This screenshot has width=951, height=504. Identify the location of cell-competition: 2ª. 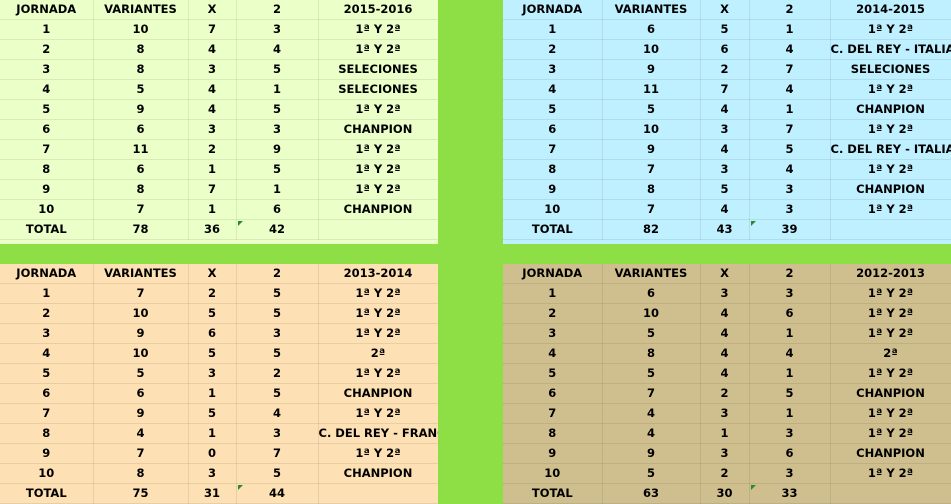
(890, 353).